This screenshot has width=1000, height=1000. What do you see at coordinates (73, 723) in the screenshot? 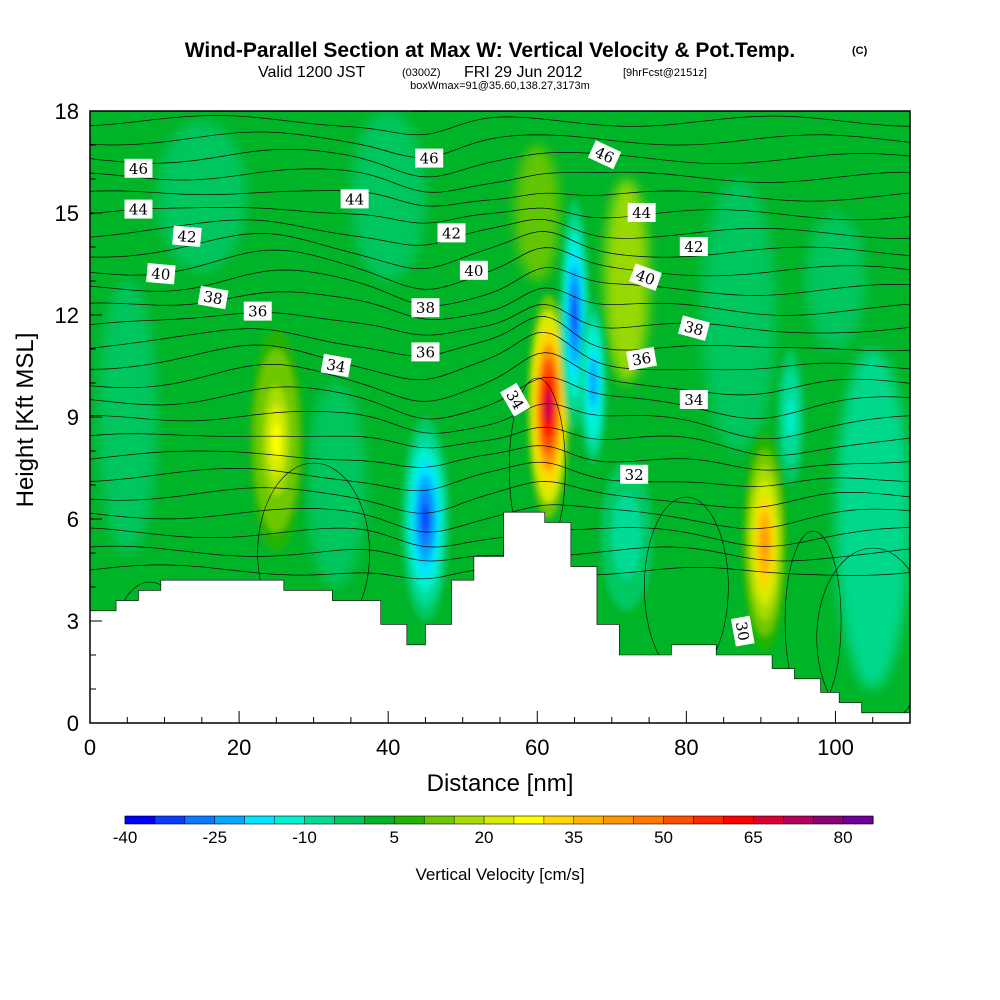
I see `y-tick-label: 0` at bounding box center [73, 723].